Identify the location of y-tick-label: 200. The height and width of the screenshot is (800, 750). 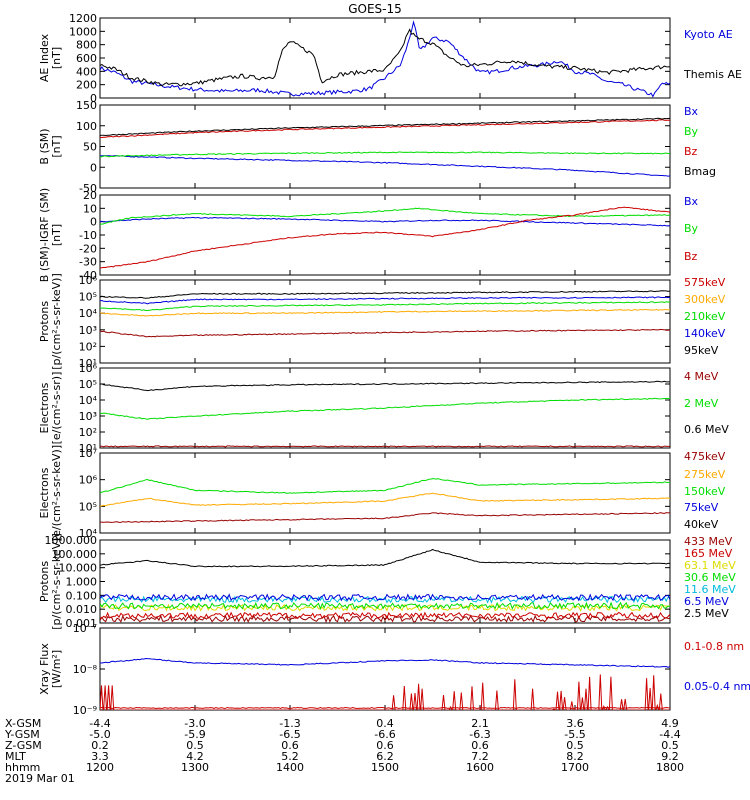
(86, 85).